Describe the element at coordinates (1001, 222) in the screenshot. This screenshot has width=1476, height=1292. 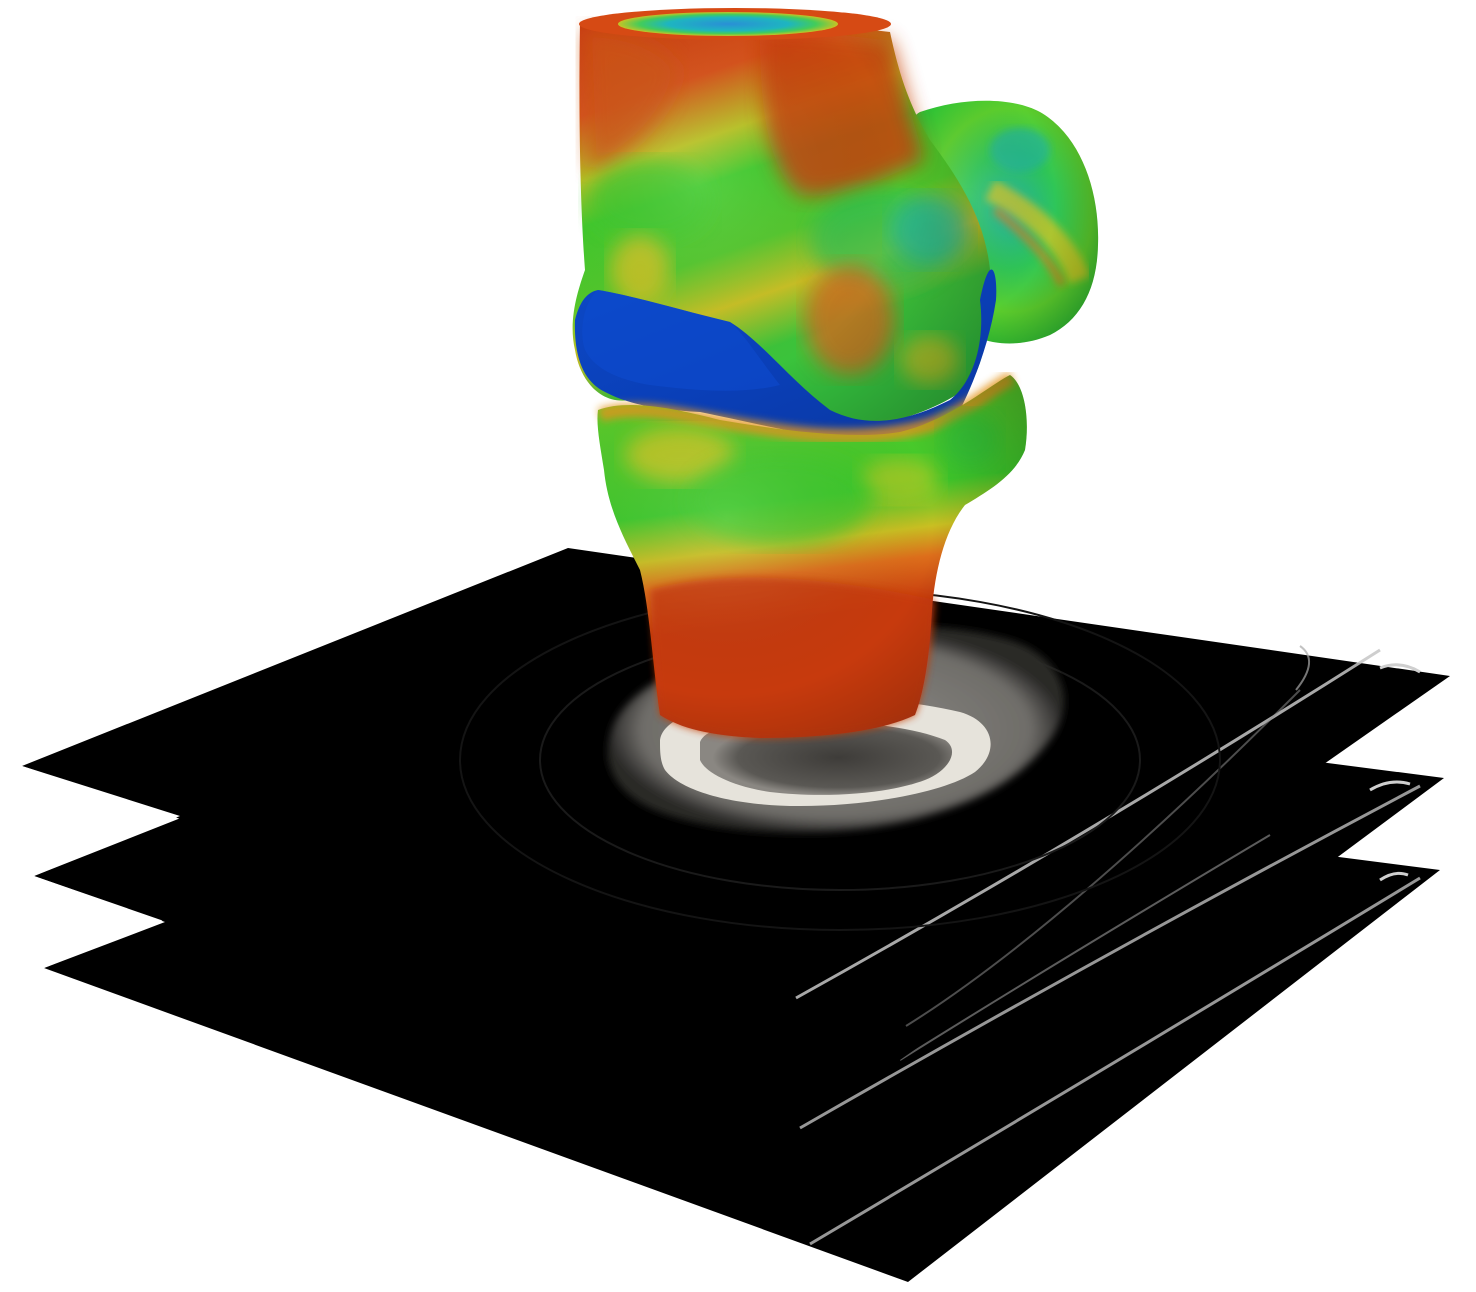
I see `patella-model` at that location.